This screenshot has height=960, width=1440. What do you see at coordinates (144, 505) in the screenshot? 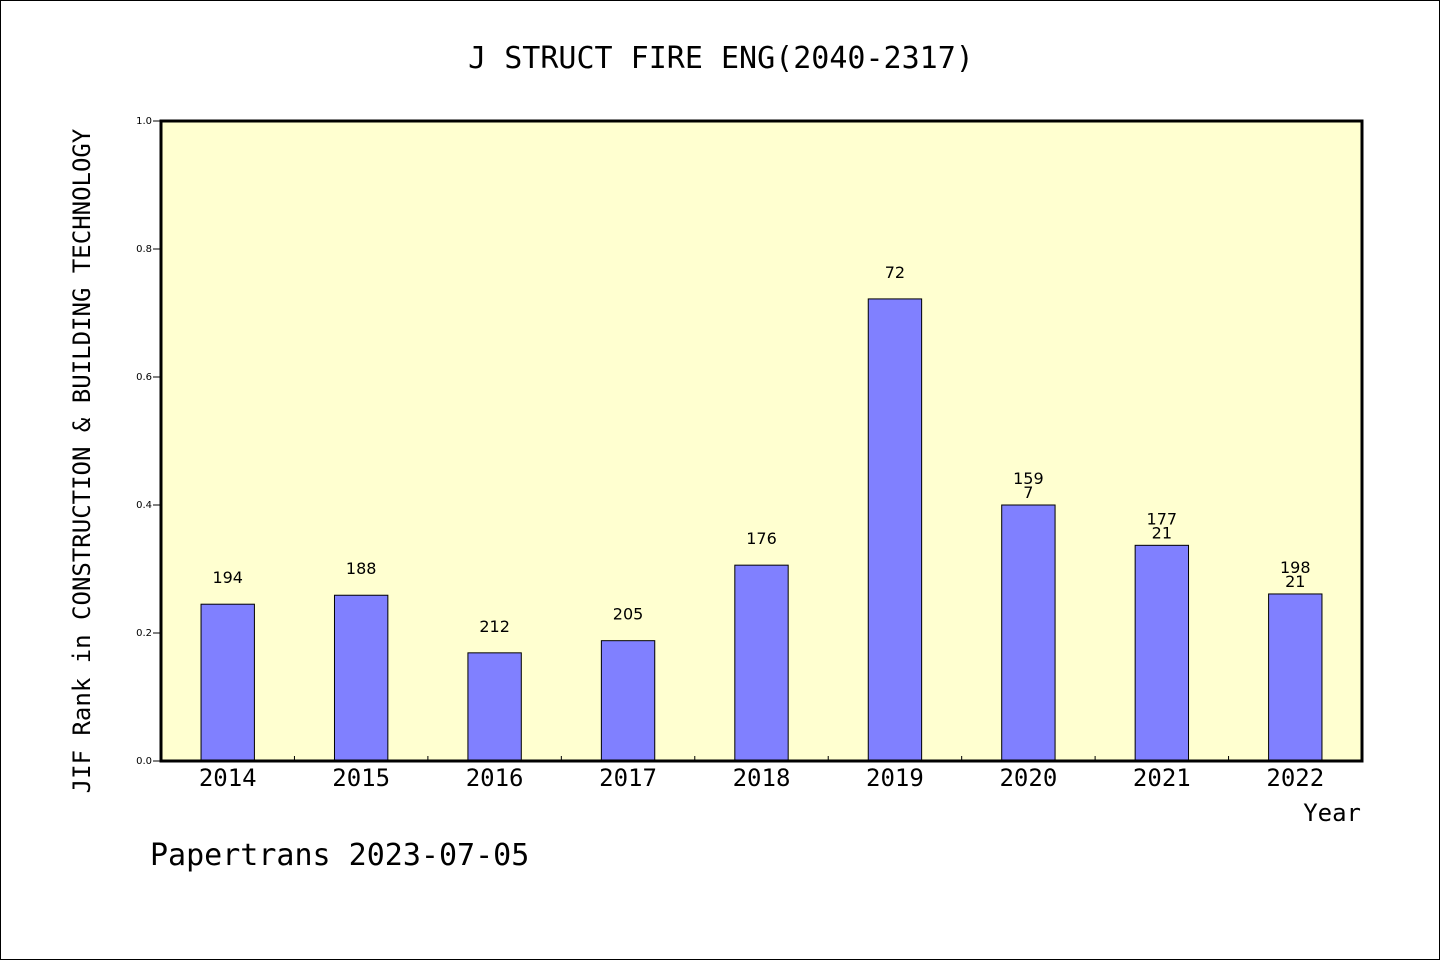
I see `y-tick-label: 0.4` at bounding box center [144, 505].